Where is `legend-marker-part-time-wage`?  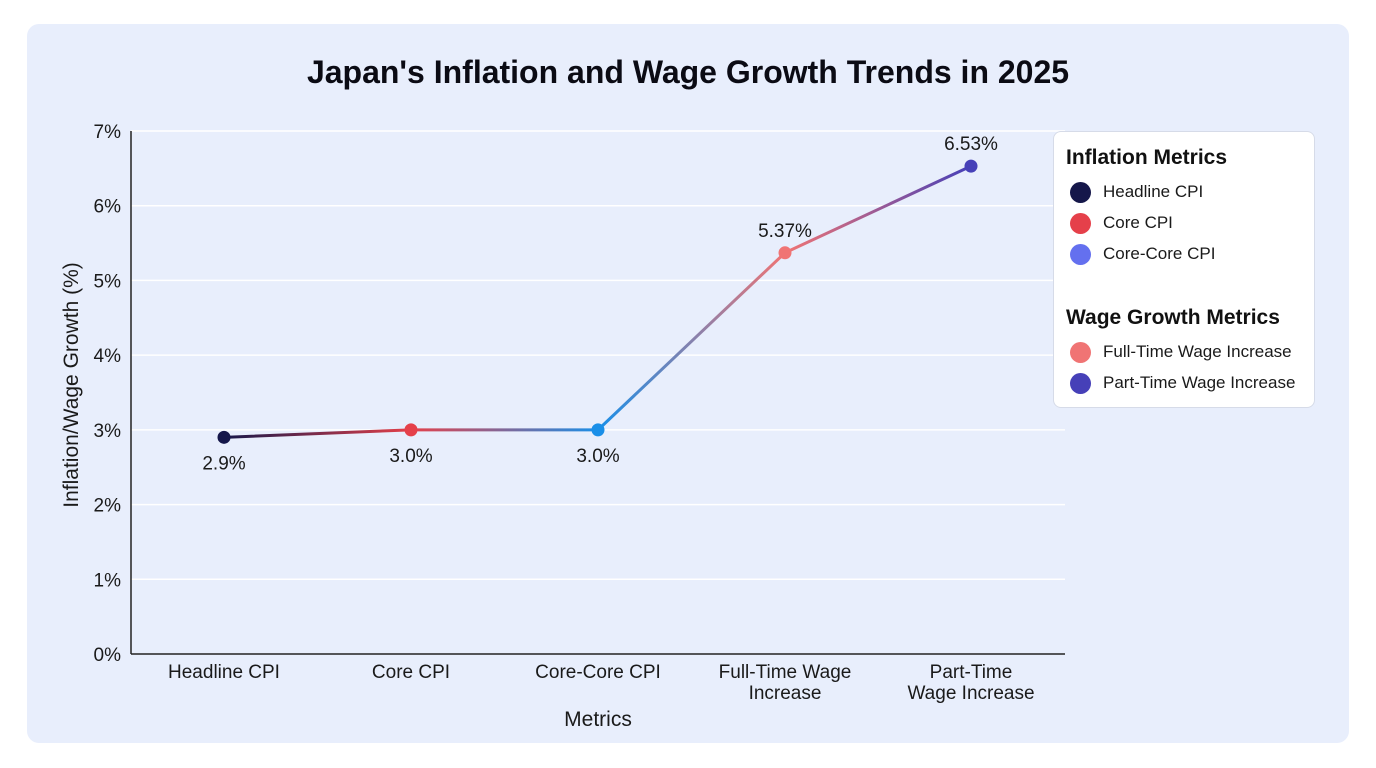
legend-marker-part-time-wage is located at coordinates (1080, 383).